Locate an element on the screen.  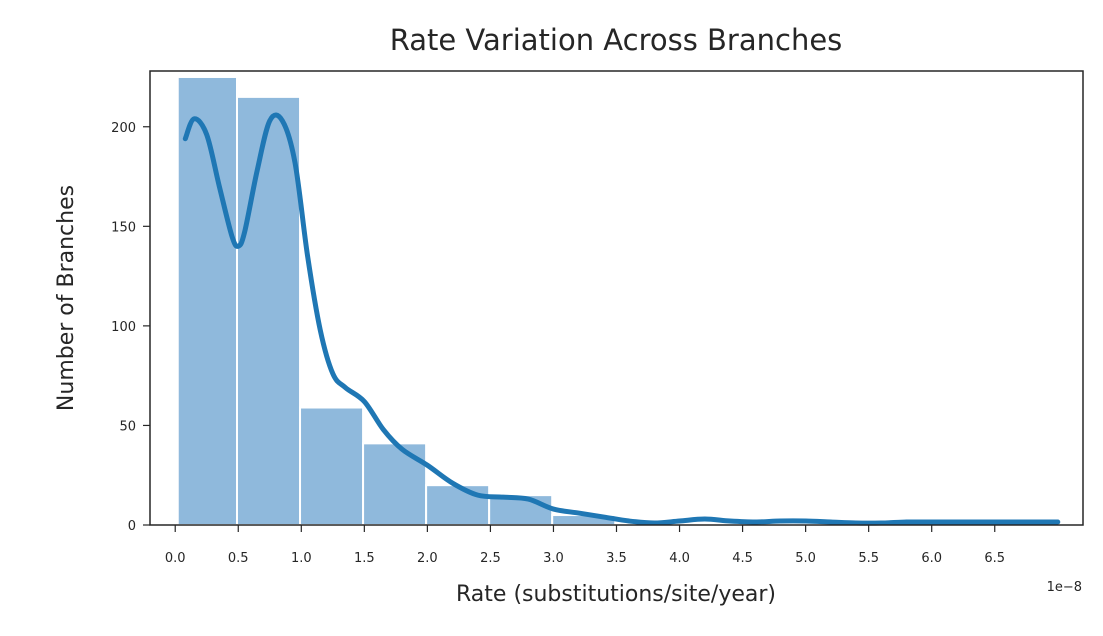
y-ticks: 0 50 100 150 200 is located at coordinates (130, 327).